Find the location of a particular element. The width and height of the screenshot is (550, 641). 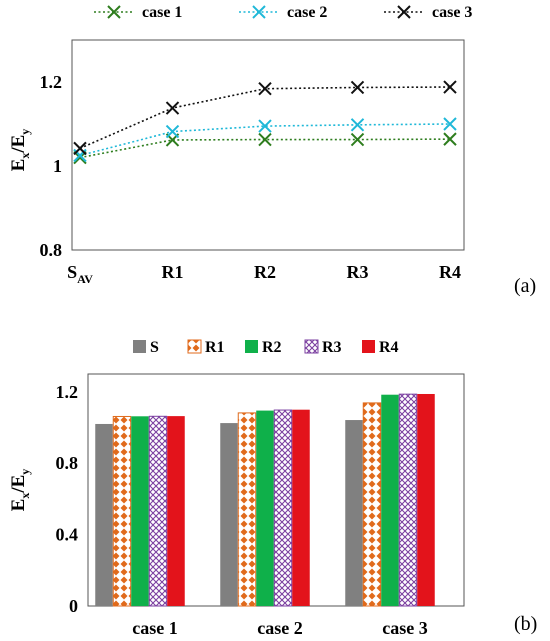

legend-item: R2 is located at coordinates (263, 347).